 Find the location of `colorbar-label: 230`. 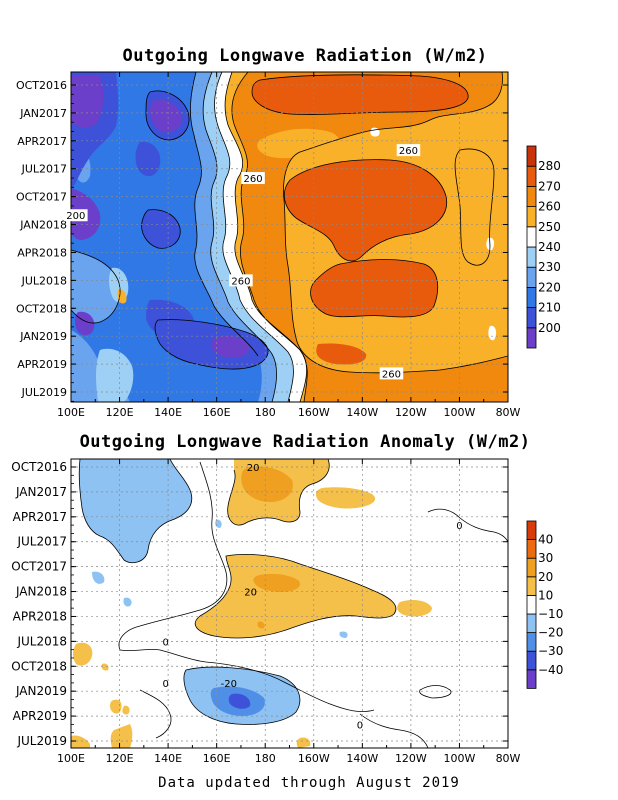

colorbar-label: 230 is located at coordinates (549, 267).